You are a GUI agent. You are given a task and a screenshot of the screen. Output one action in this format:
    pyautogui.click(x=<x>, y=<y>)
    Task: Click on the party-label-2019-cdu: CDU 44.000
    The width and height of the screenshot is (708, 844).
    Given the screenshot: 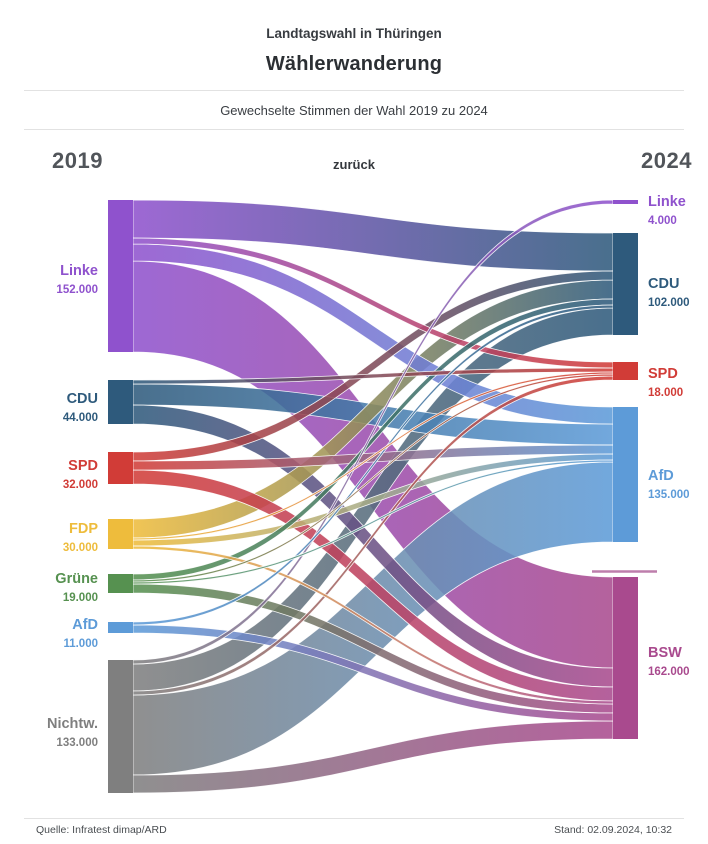 What is the action you would take?
    pyautogui.click(x=49, y=408)
    